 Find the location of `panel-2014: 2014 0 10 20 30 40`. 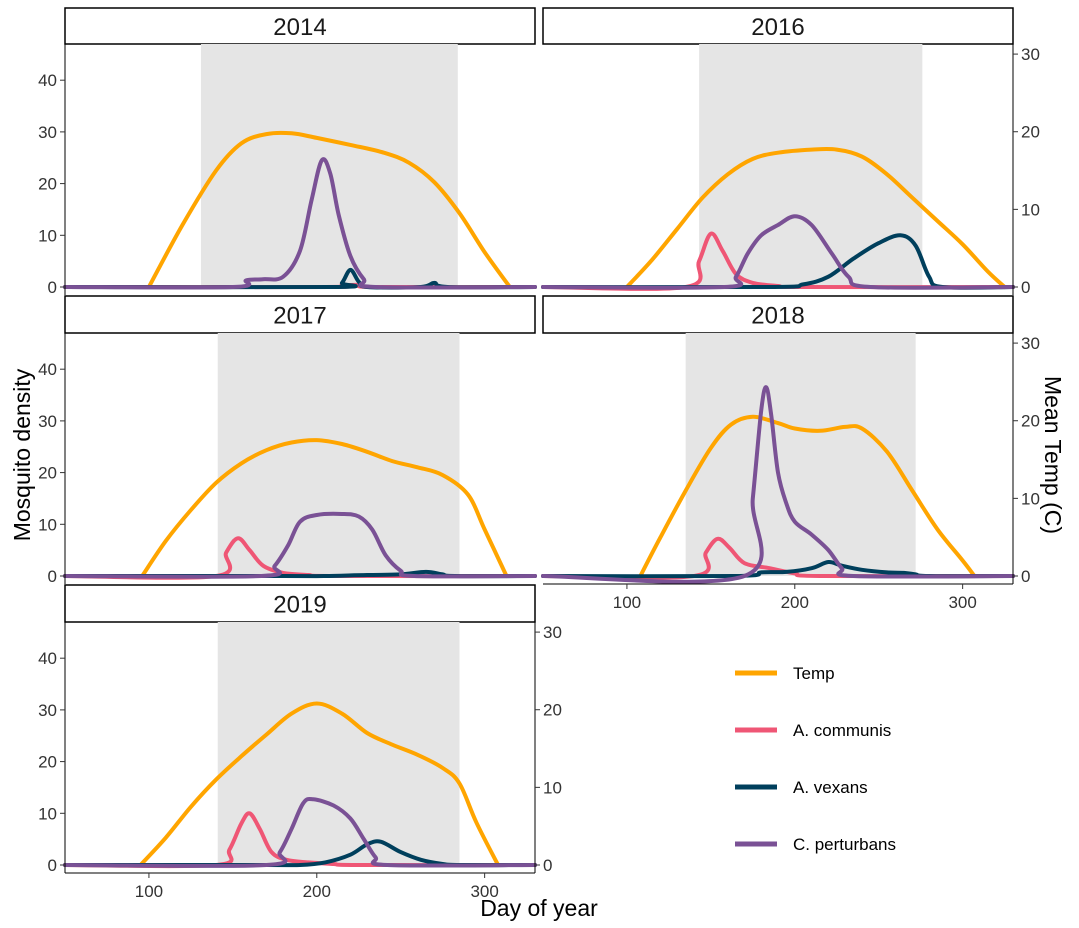

panel-2014: 2014 0 10 20 30 40 is located at coordinates (287, 152).